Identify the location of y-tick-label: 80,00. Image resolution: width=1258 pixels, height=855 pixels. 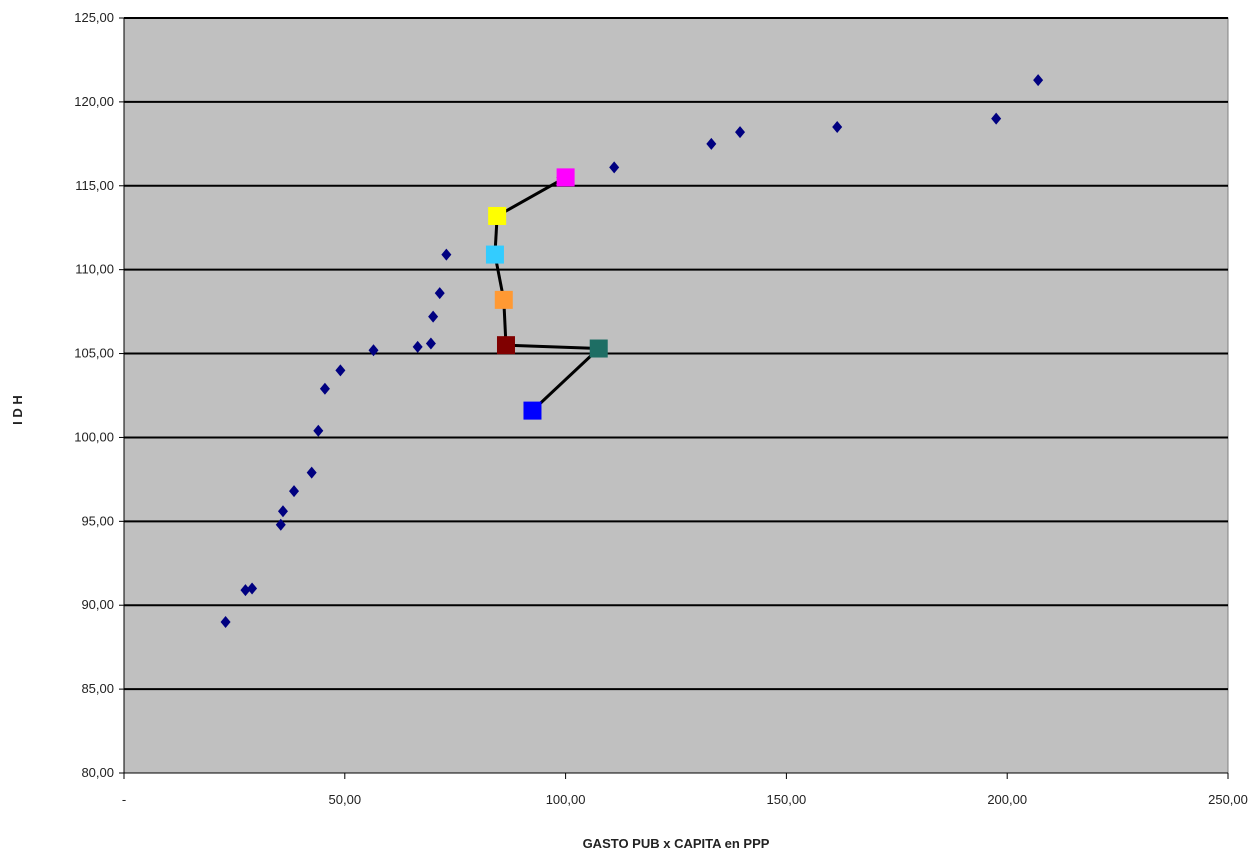
(97, 772).